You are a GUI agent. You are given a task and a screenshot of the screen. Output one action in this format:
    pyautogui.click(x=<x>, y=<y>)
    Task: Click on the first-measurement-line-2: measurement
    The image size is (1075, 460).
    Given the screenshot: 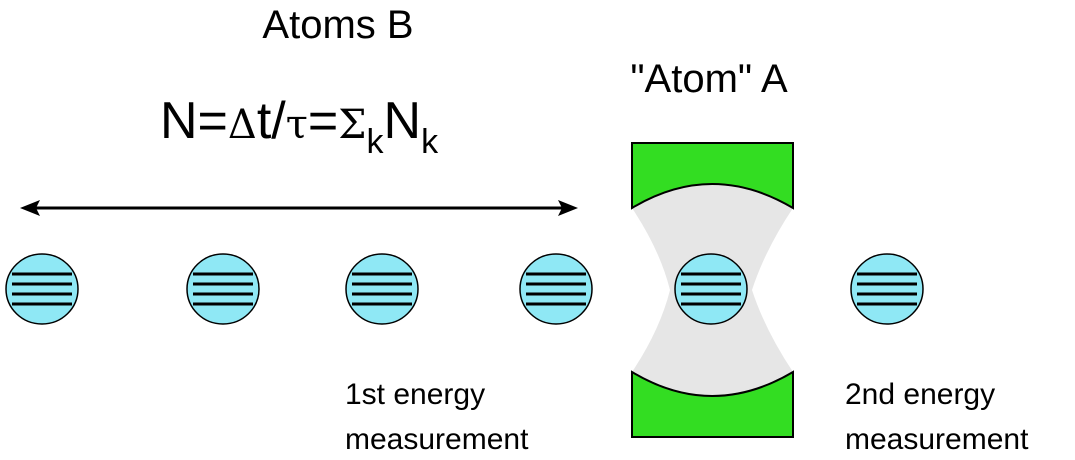 What is the action you would take?
    pyautogui.click(x=437, y=439)
    